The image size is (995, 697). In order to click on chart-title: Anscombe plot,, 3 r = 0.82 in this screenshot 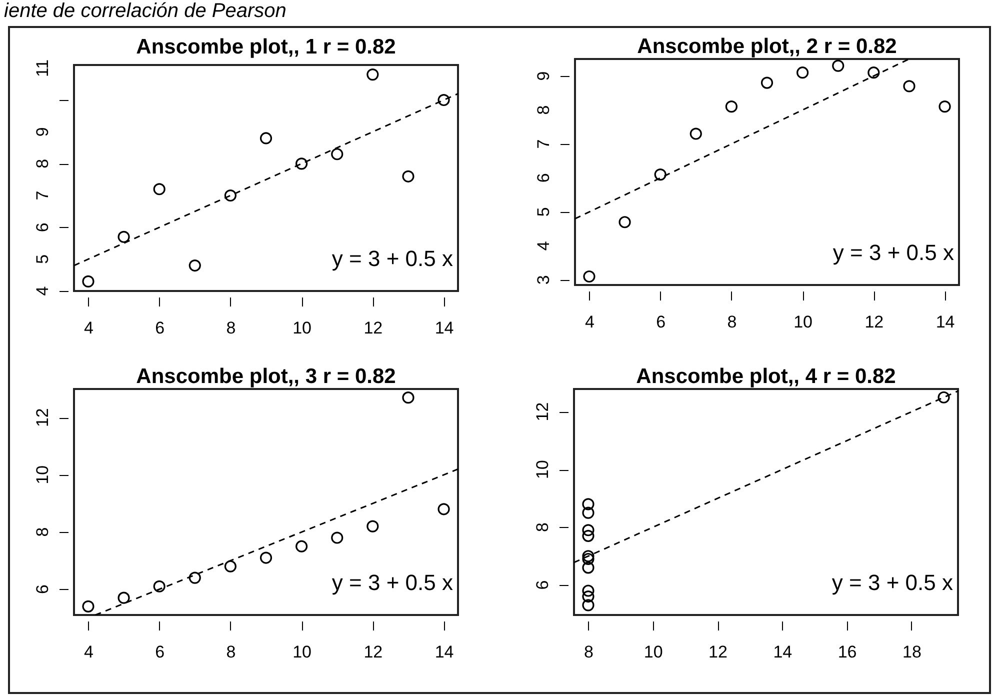, I will do `click(266, 376)`.